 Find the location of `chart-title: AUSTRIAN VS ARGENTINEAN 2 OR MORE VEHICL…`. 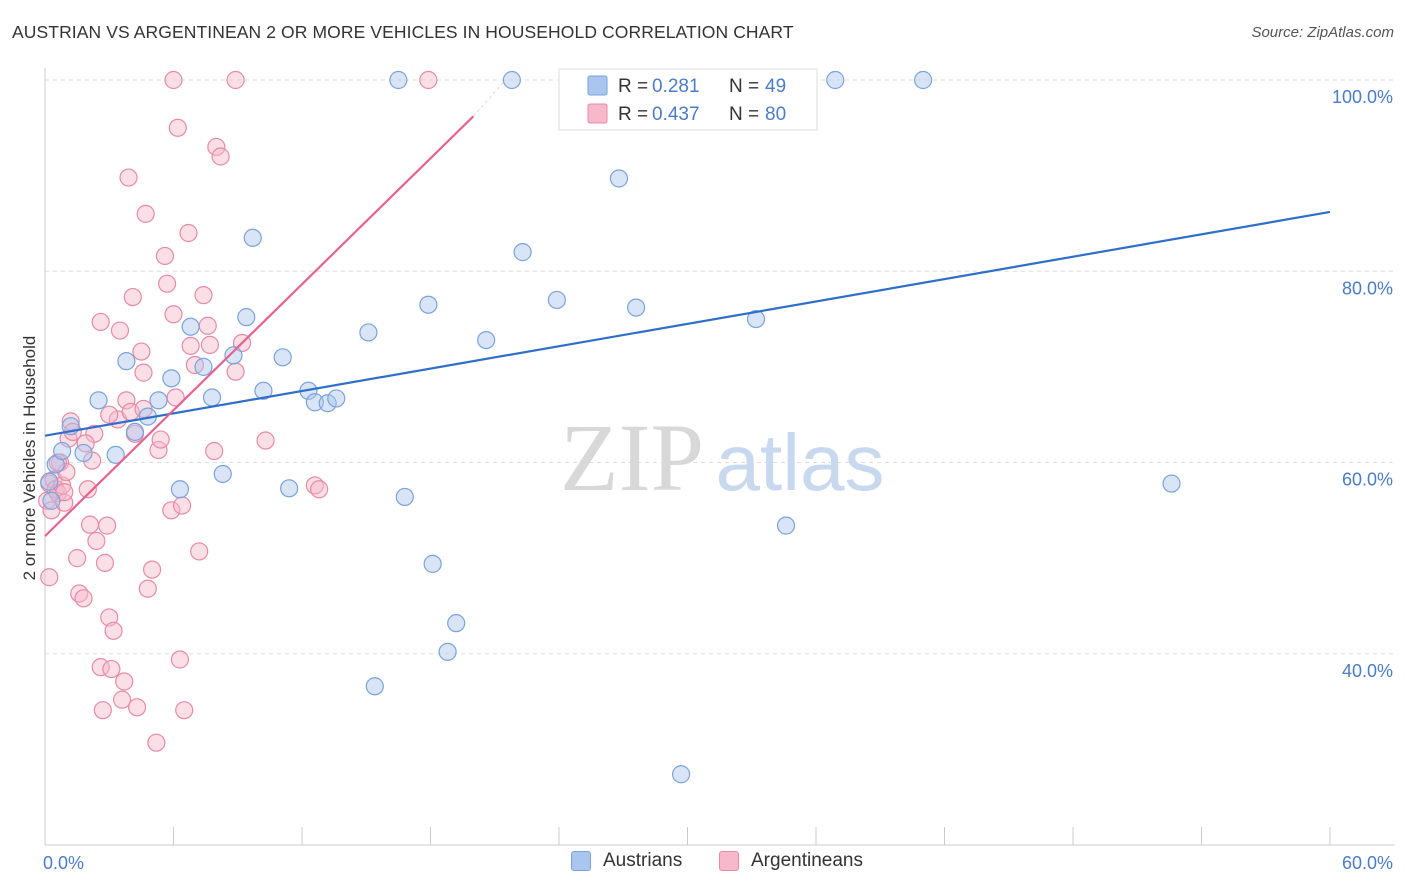

chart-title: AUSTRIAN VS ARGENTINEAN 2 OR MORE VEHICL… is located at coordinates (403, 32).